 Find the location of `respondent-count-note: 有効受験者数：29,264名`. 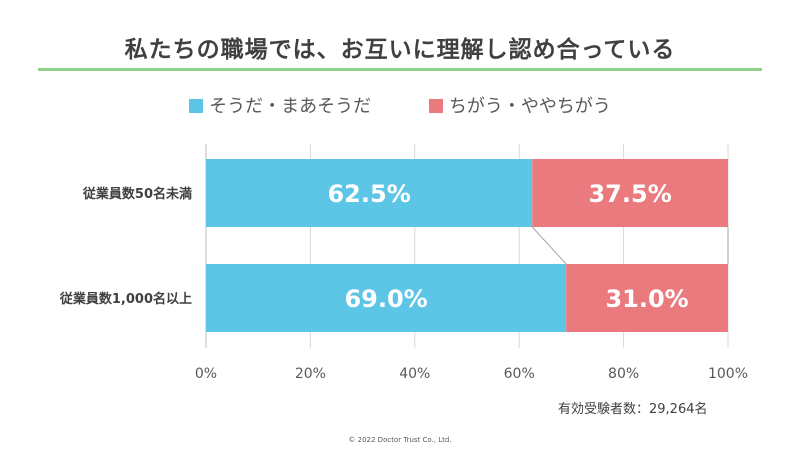

respondent-count-note: 有効受験者数：29,264名 is located at coordinates (633, 409).